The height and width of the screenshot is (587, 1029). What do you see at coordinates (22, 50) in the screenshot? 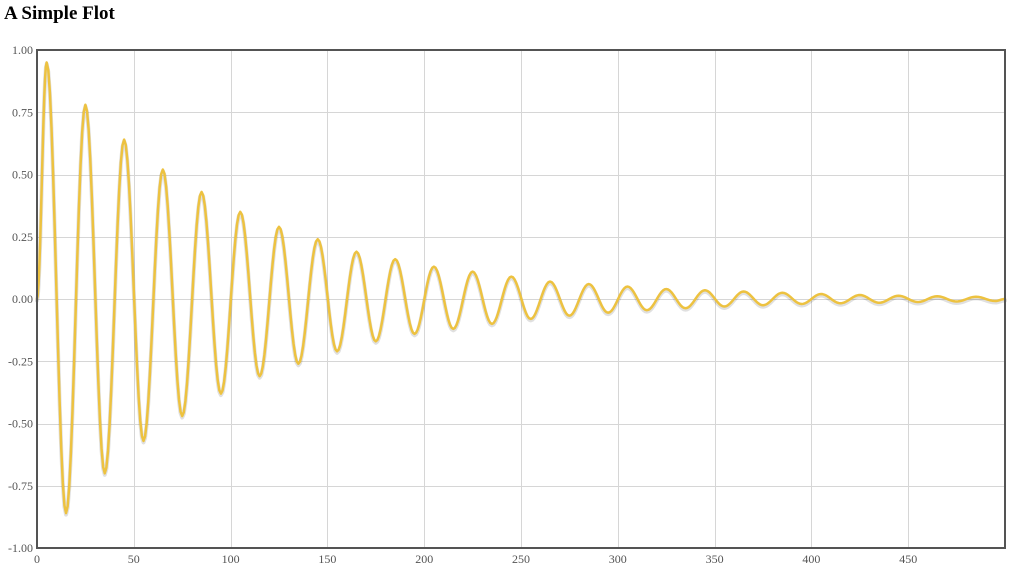
I see `y-tick-label: 1.00` at bounding box center [22, 50].